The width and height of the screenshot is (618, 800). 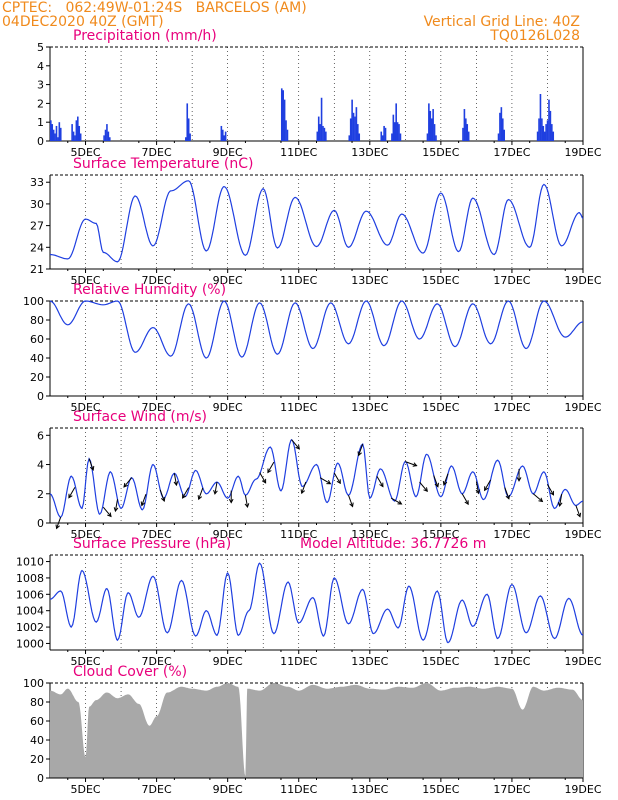 I want to click on panel-1-xtick-label: 11DEC, so click(x=298, y=152).